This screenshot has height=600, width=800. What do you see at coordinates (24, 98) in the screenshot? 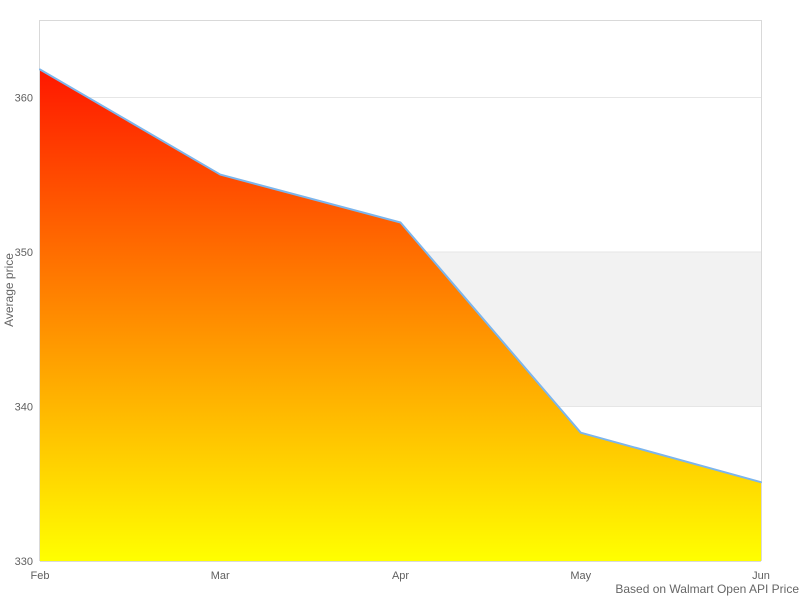
I see `y-tick-label-360: 360` at bounding box center [24, 98].